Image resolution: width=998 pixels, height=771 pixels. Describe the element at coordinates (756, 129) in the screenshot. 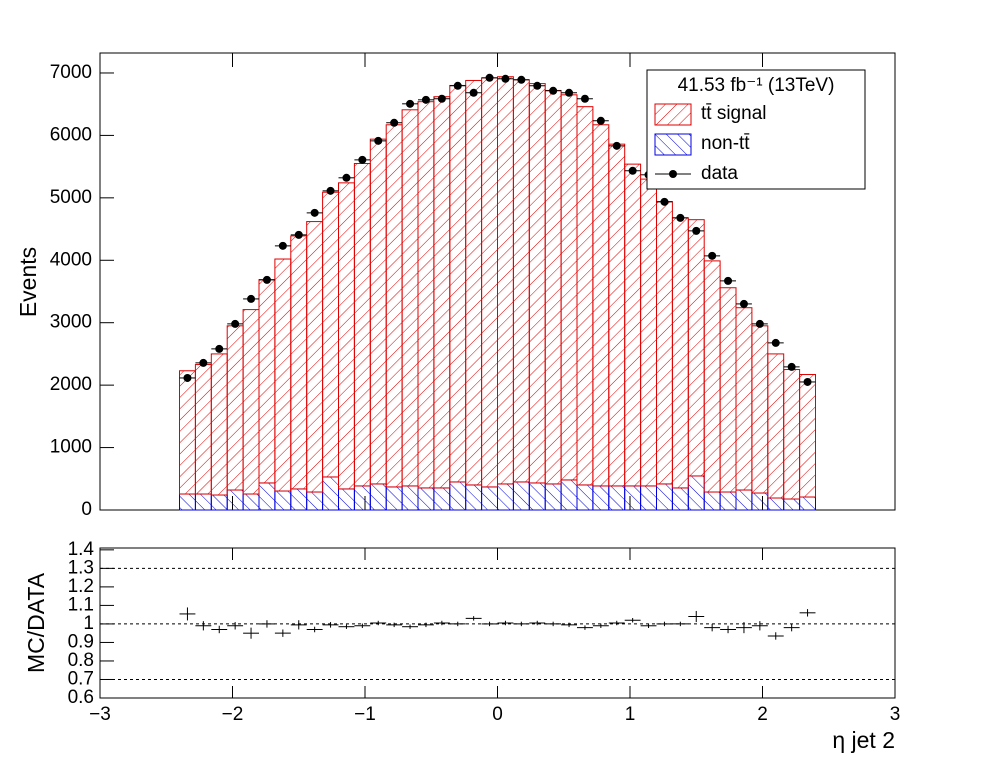

I see `legend-box` at that location.